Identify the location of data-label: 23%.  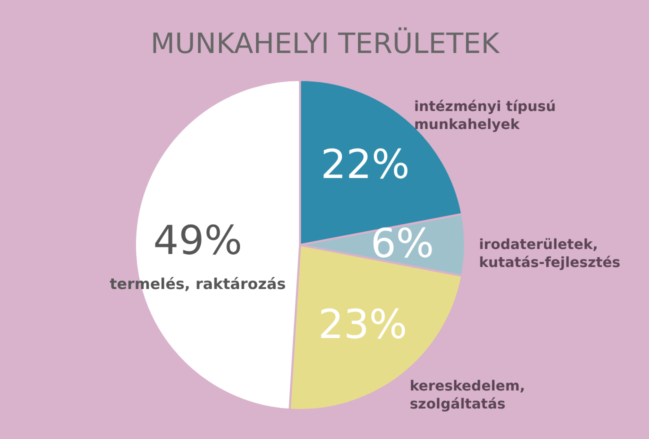
(363, 325).